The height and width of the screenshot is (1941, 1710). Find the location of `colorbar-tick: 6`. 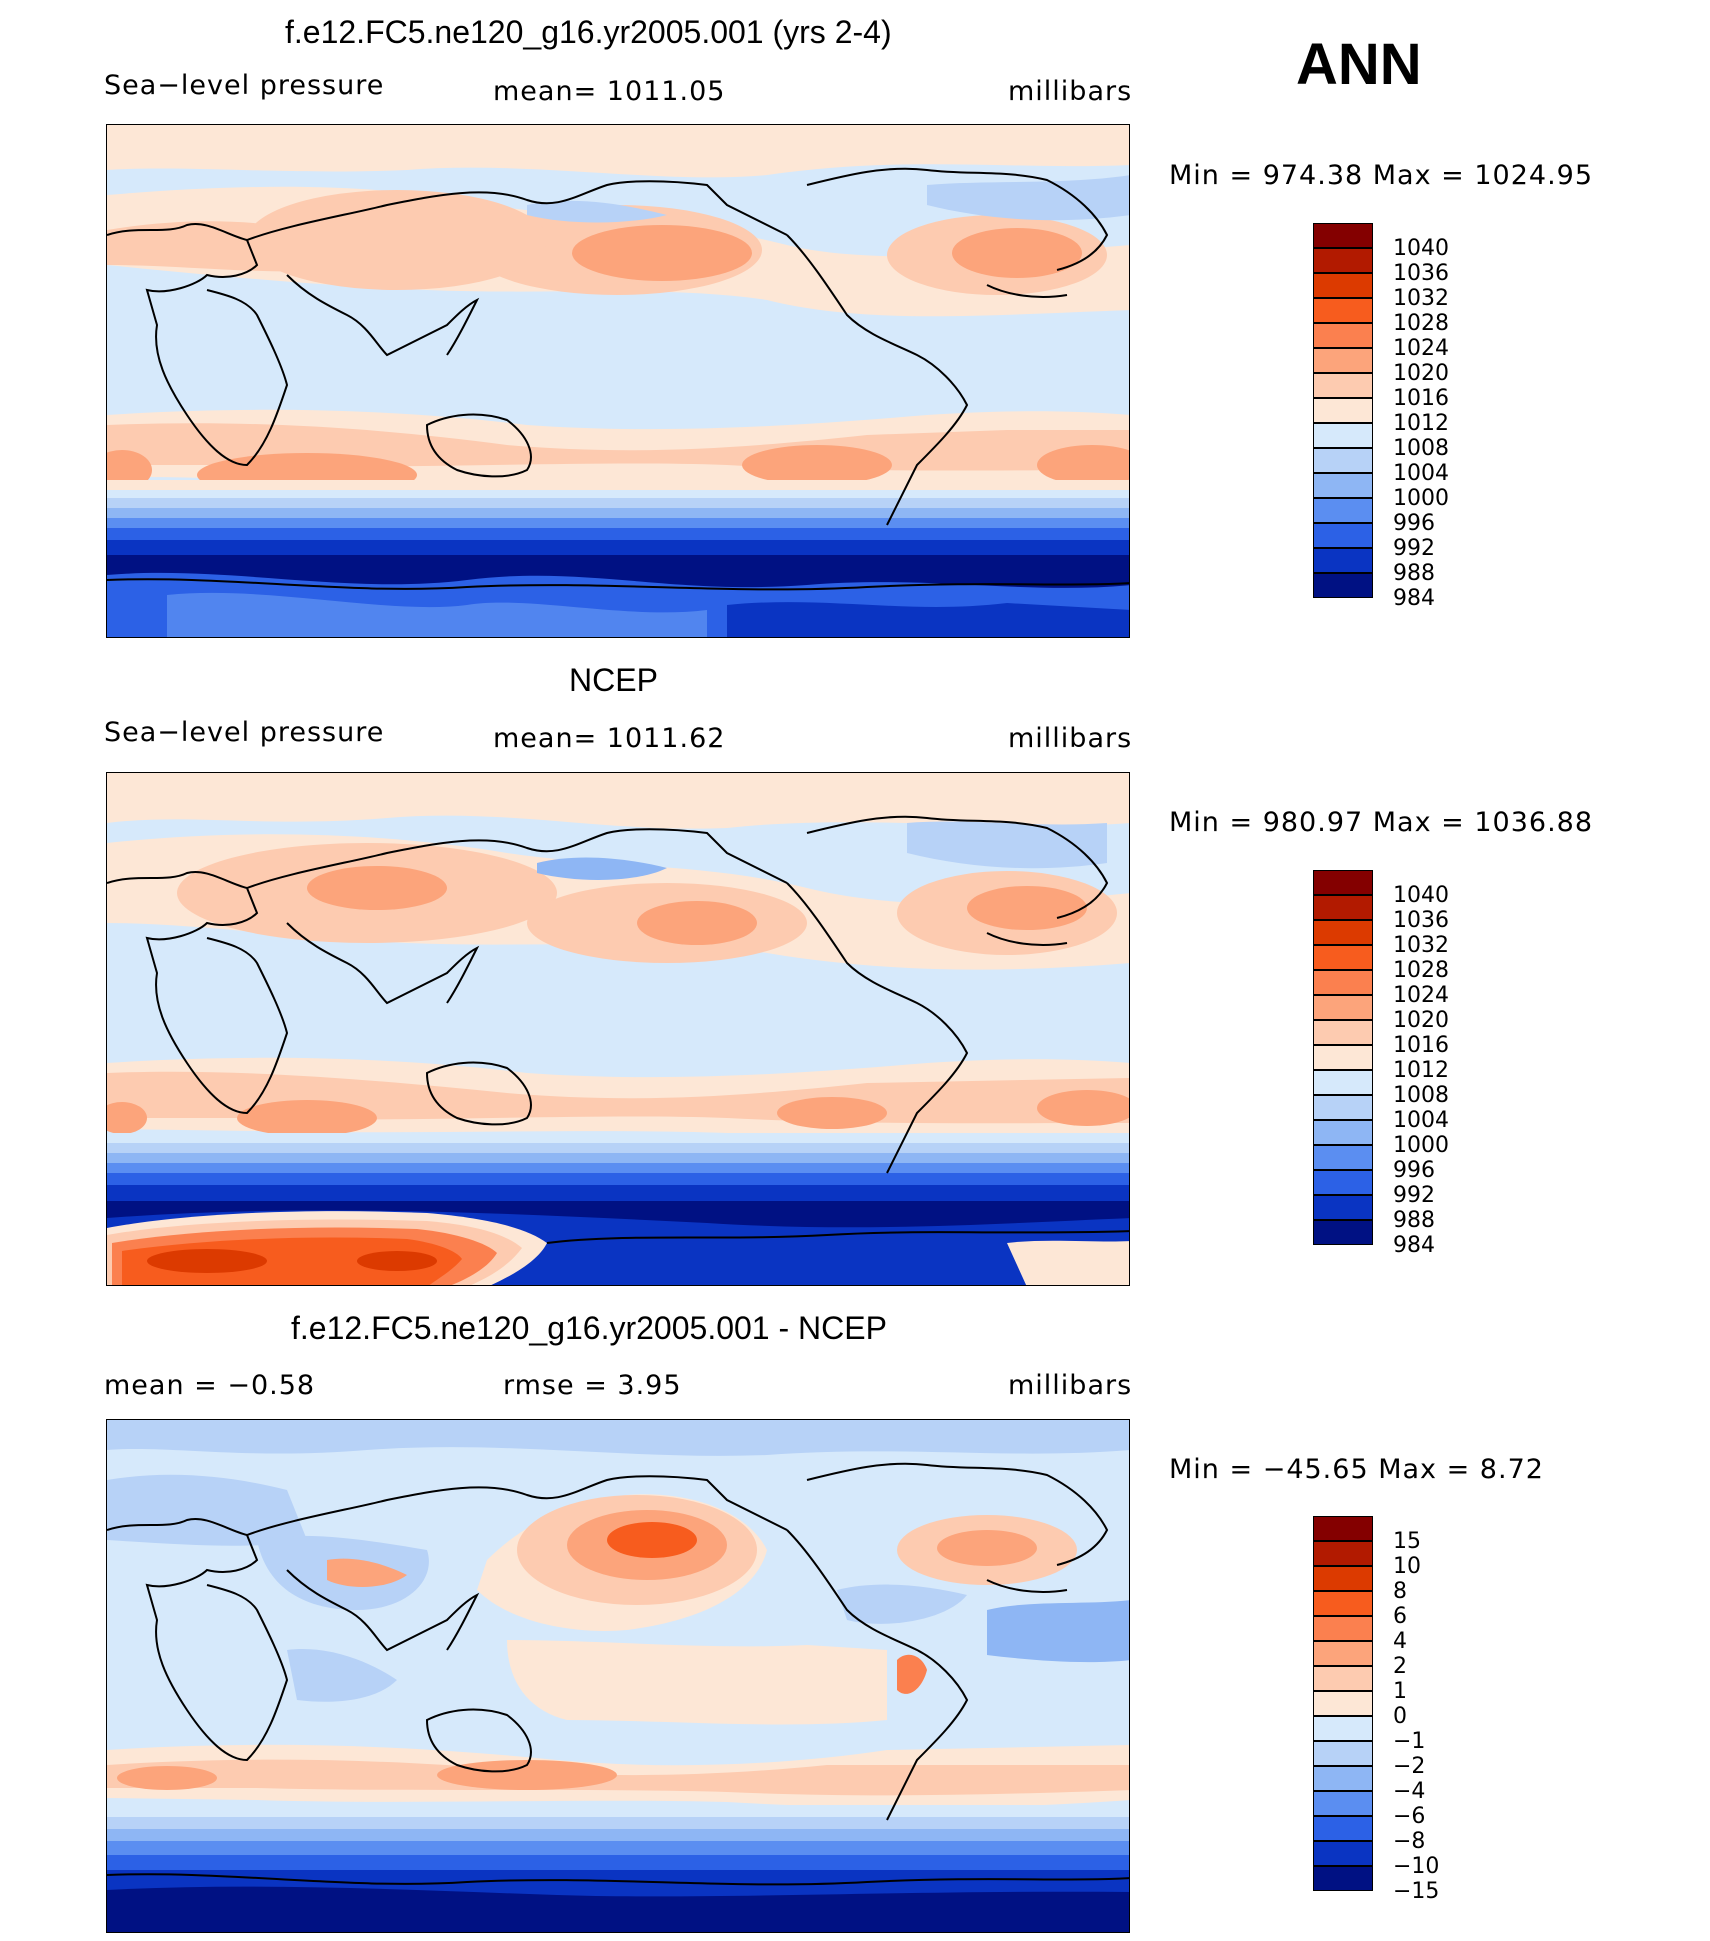

colorbar-tick: 6 is located at coordinates (1400, 1616).